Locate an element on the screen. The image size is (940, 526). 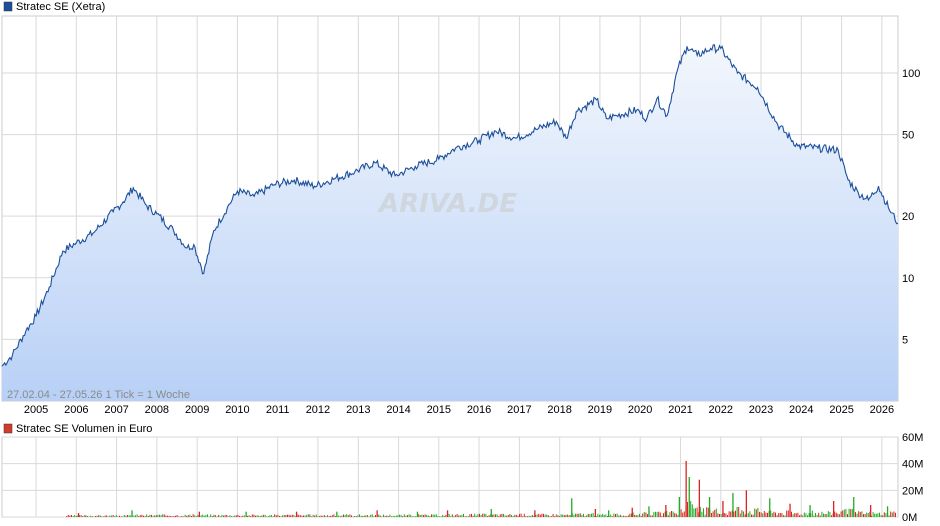
y-tick-label: 5 is located at coordinates (905, 340).